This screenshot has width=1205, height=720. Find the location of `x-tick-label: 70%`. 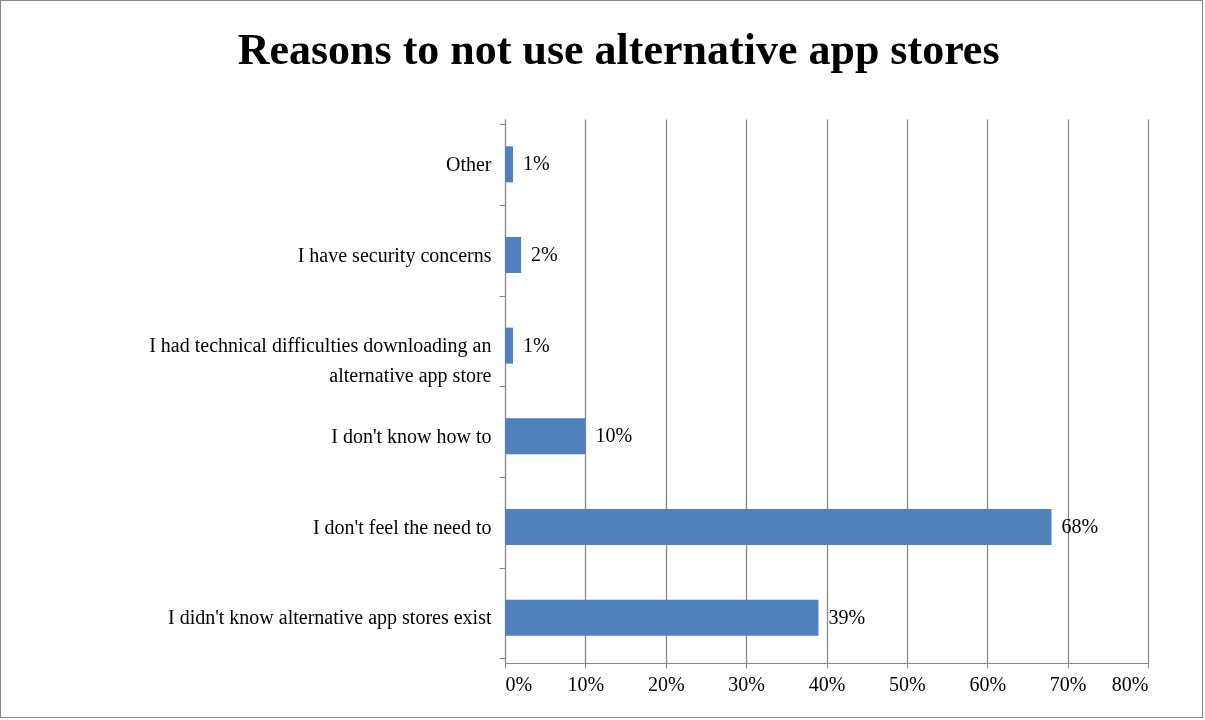

x-tick-label: 70% is located at coordinates (1068, 683).